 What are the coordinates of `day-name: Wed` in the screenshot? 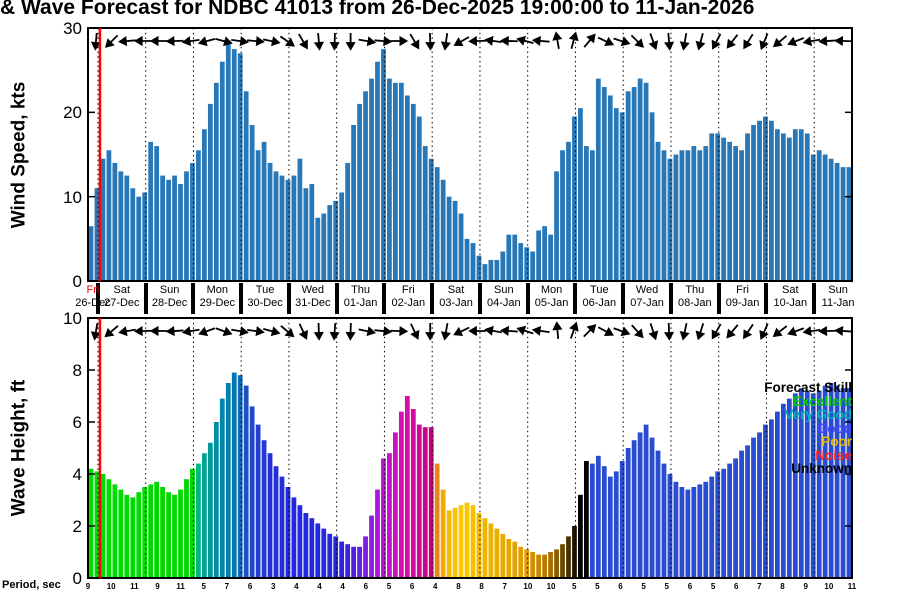 It's located at (647, 290).